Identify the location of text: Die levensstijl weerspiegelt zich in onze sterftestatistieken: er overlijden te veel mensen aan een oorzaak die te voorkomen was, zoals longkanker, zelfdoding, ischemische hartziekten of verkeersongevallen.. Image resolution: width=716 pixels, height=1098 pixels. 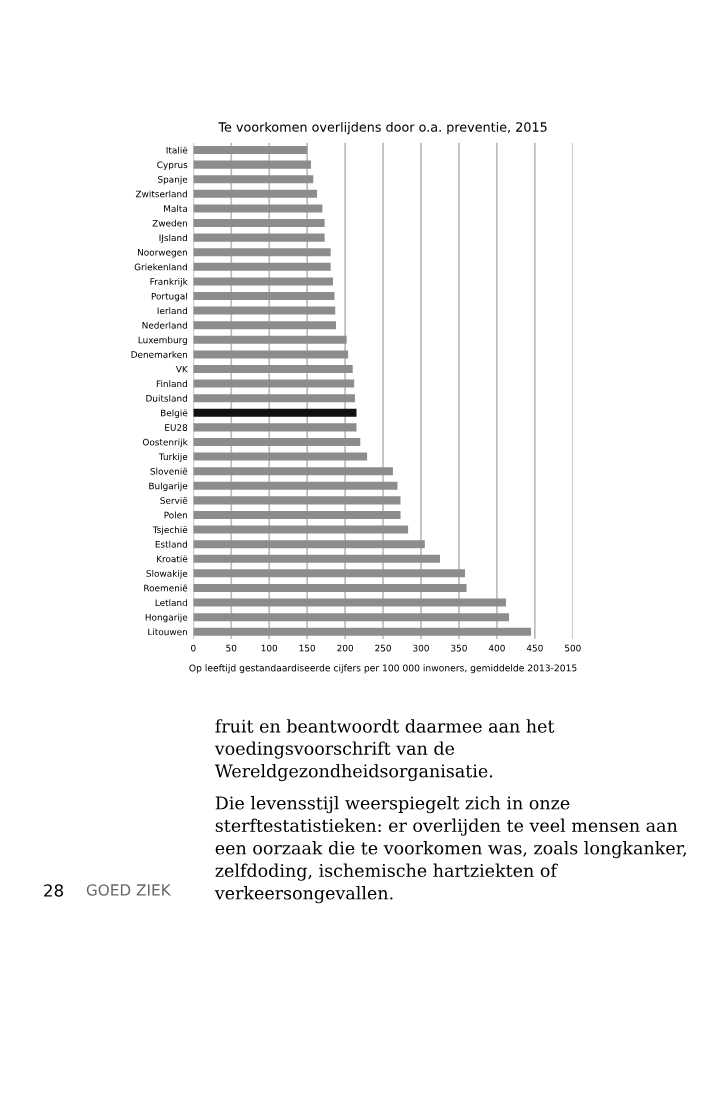
(450, 850).